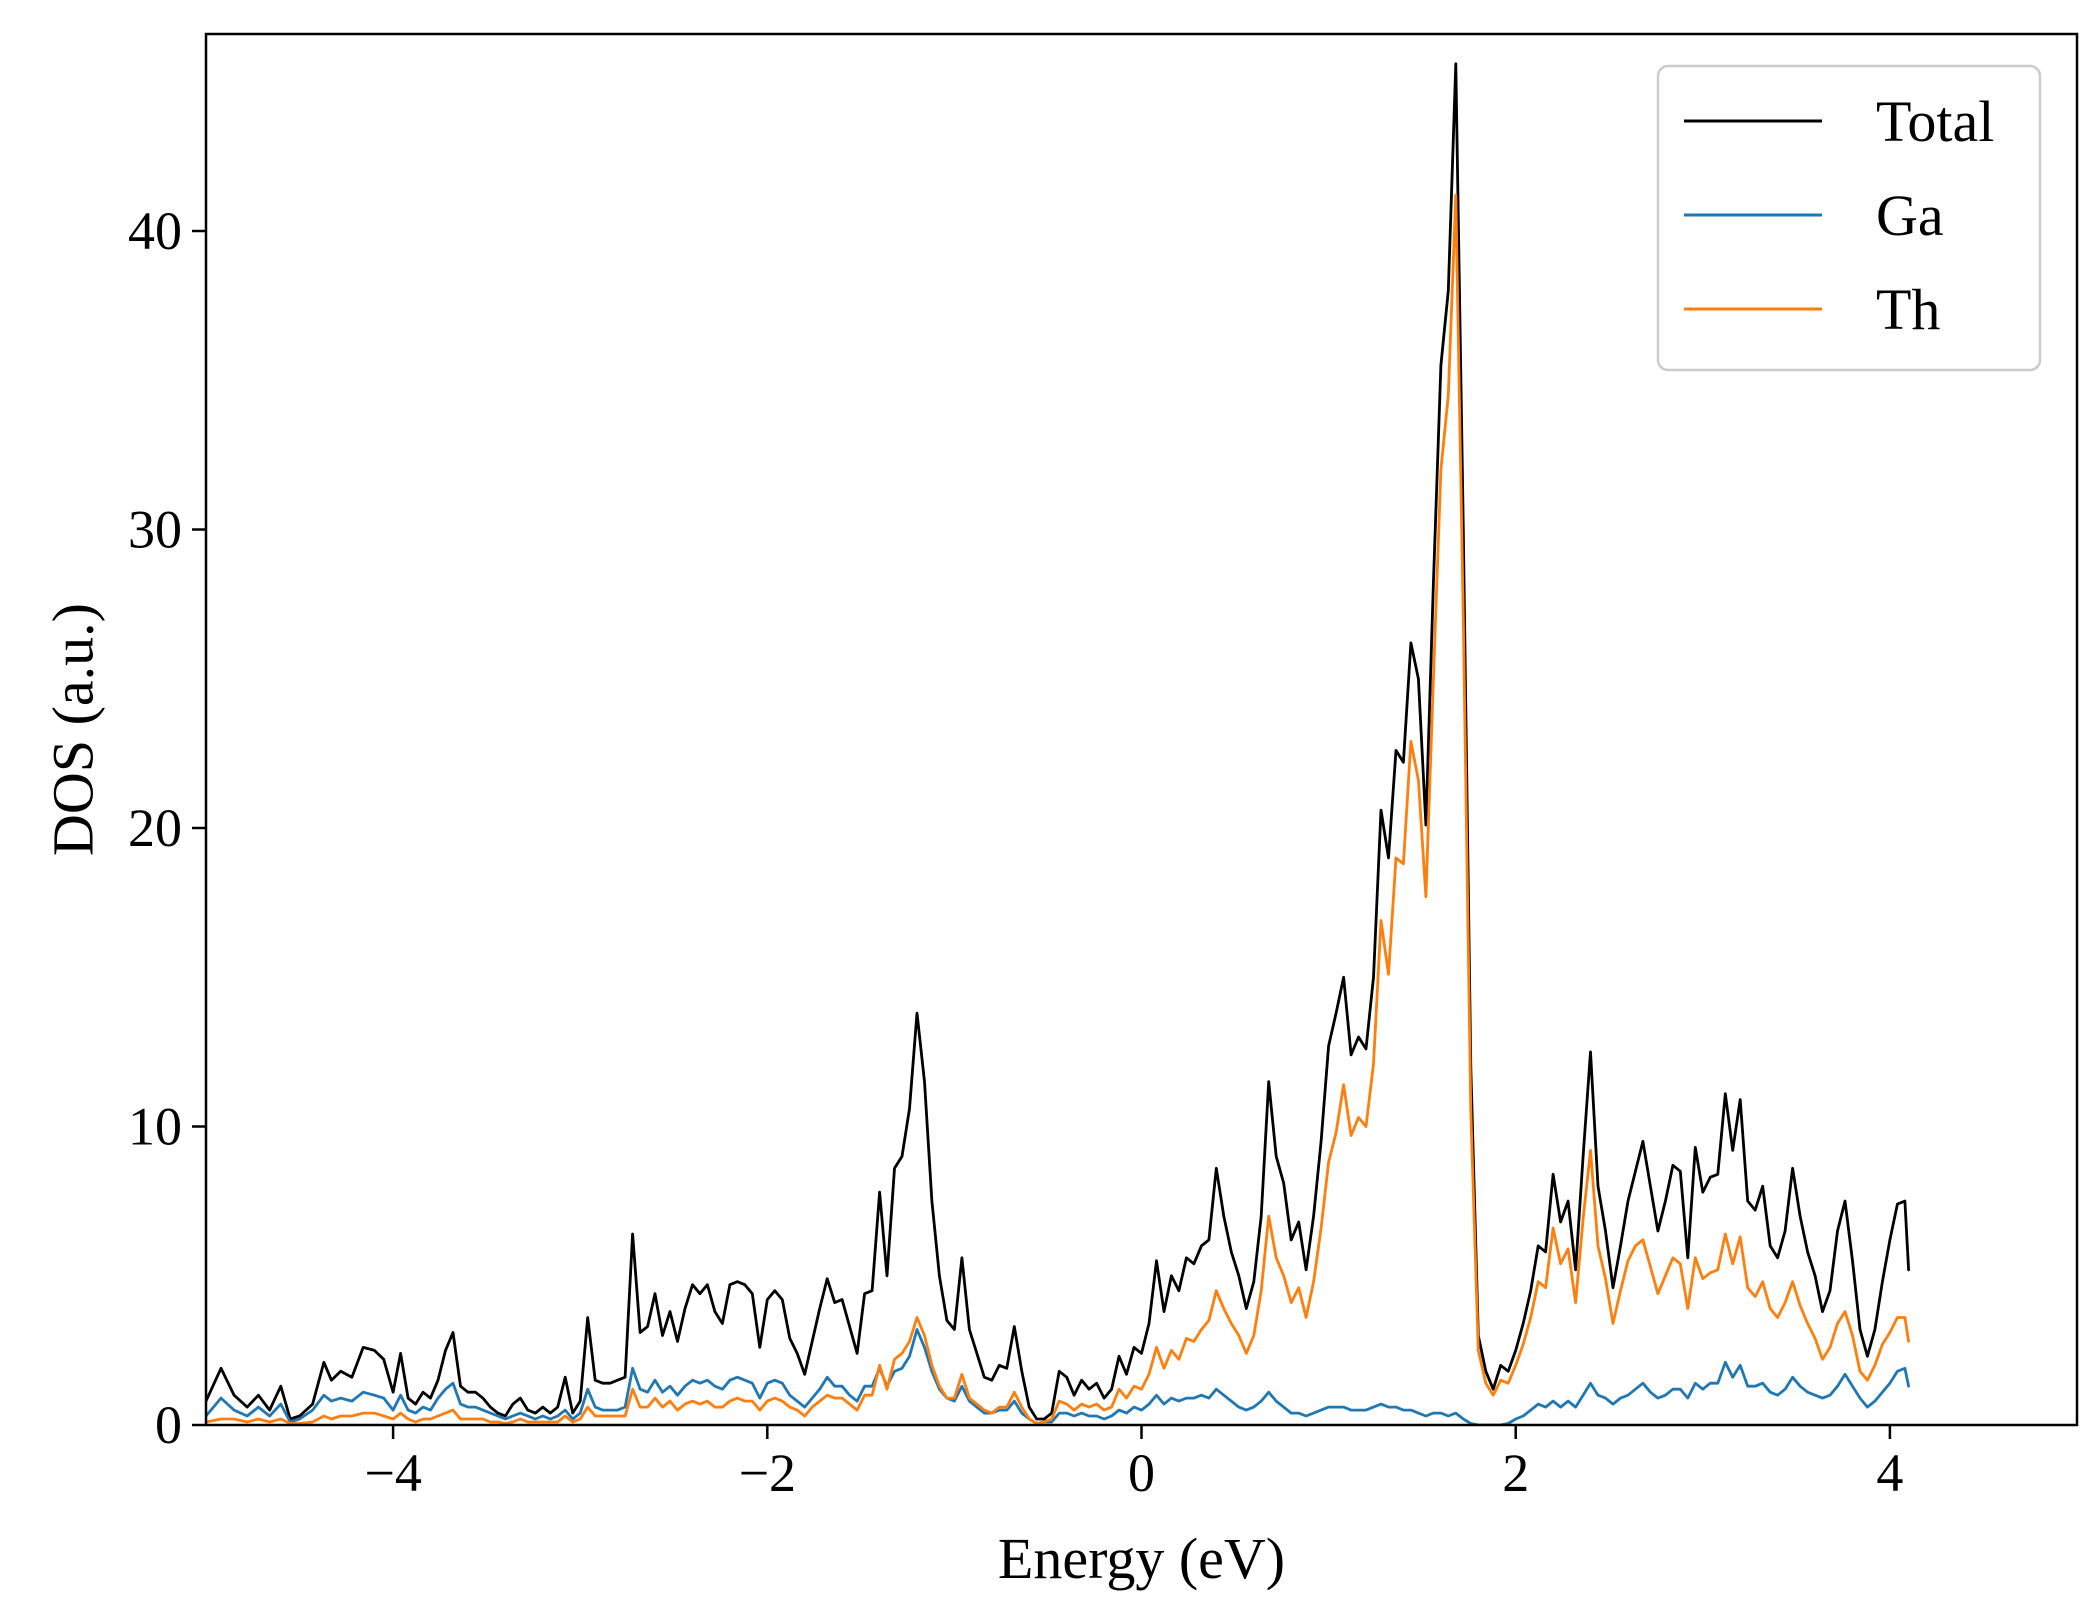 The image size is (2097, 1617). I want to click on x-tick-label: 0, so click(1141, 1473).